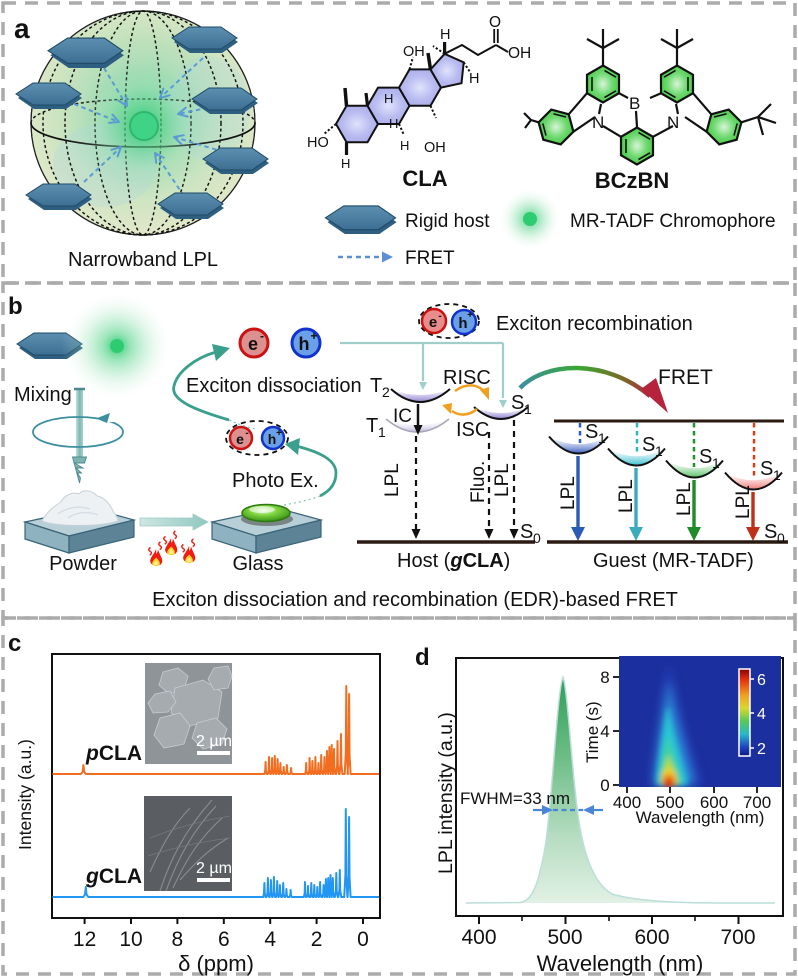  What do you see at coordinates (592, 732) in the screenshot?
I see `svg-text: Time (s)` at bounding box center [592, 732].